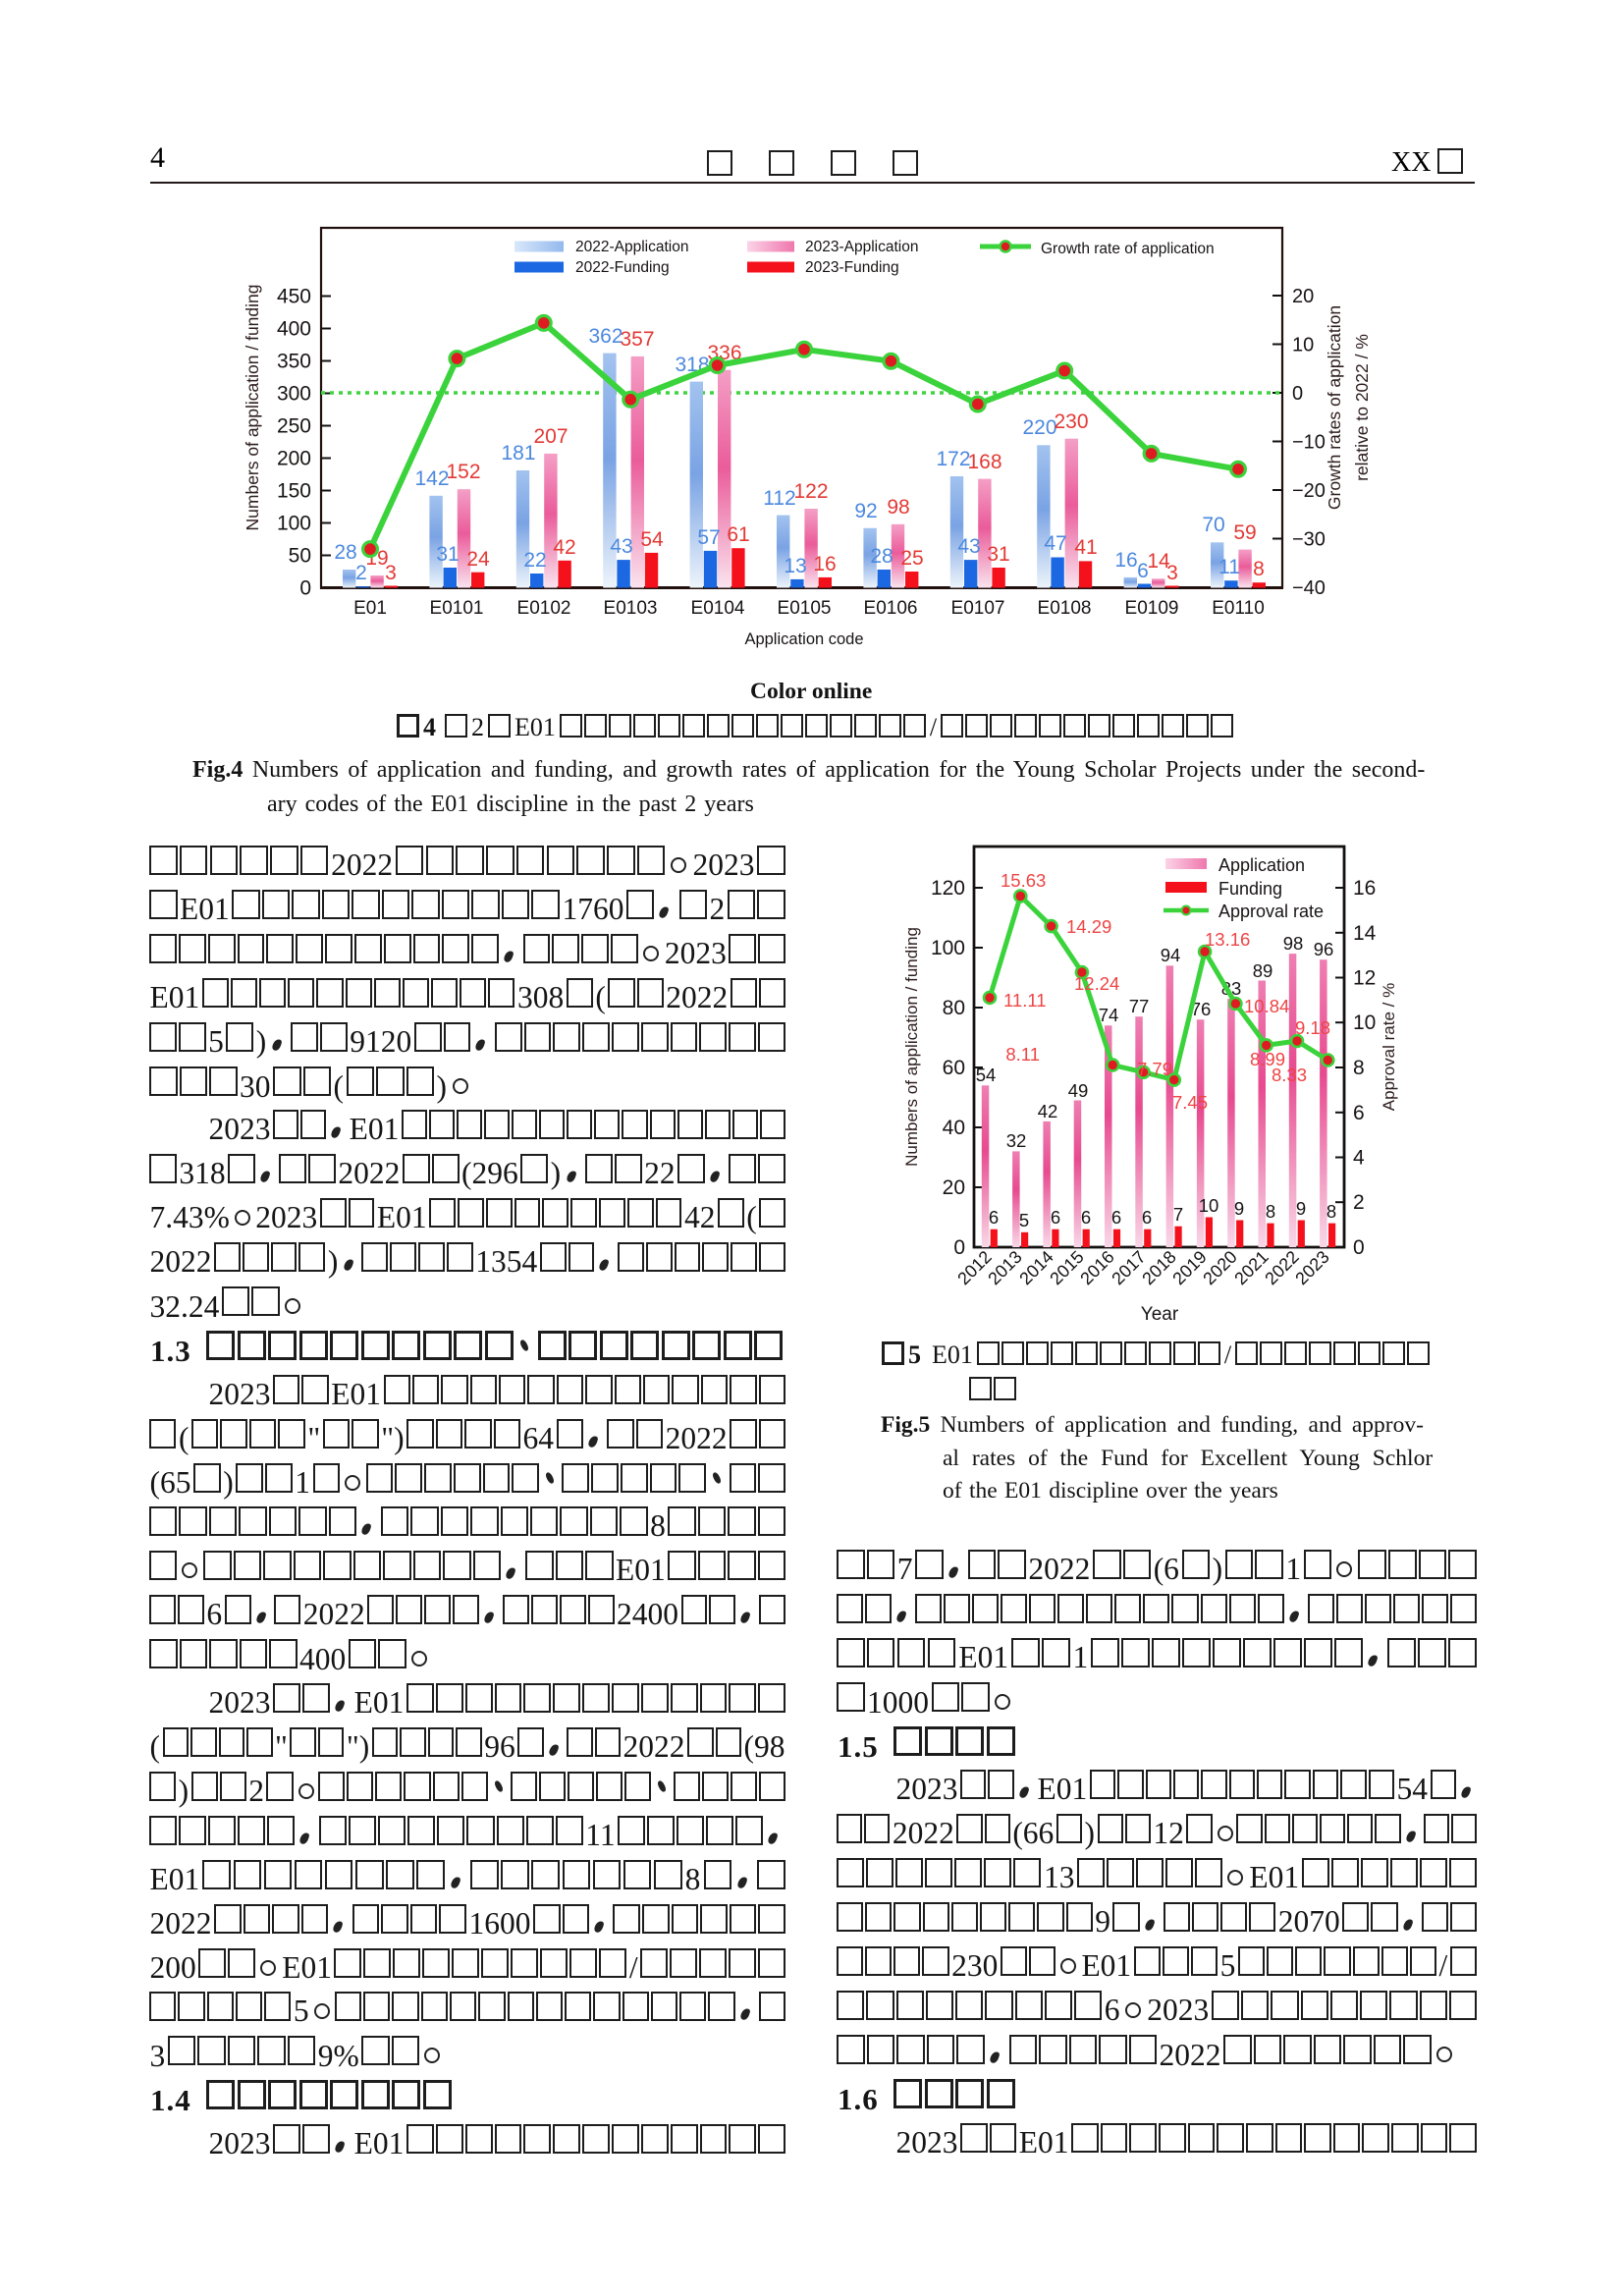 Image resolution: width=1624 pixels, height=2296 pixels. What do you see at coordinates (865, 511) in the screenshot?
I see `svg-text: 92` at bounding box center [865, 511].